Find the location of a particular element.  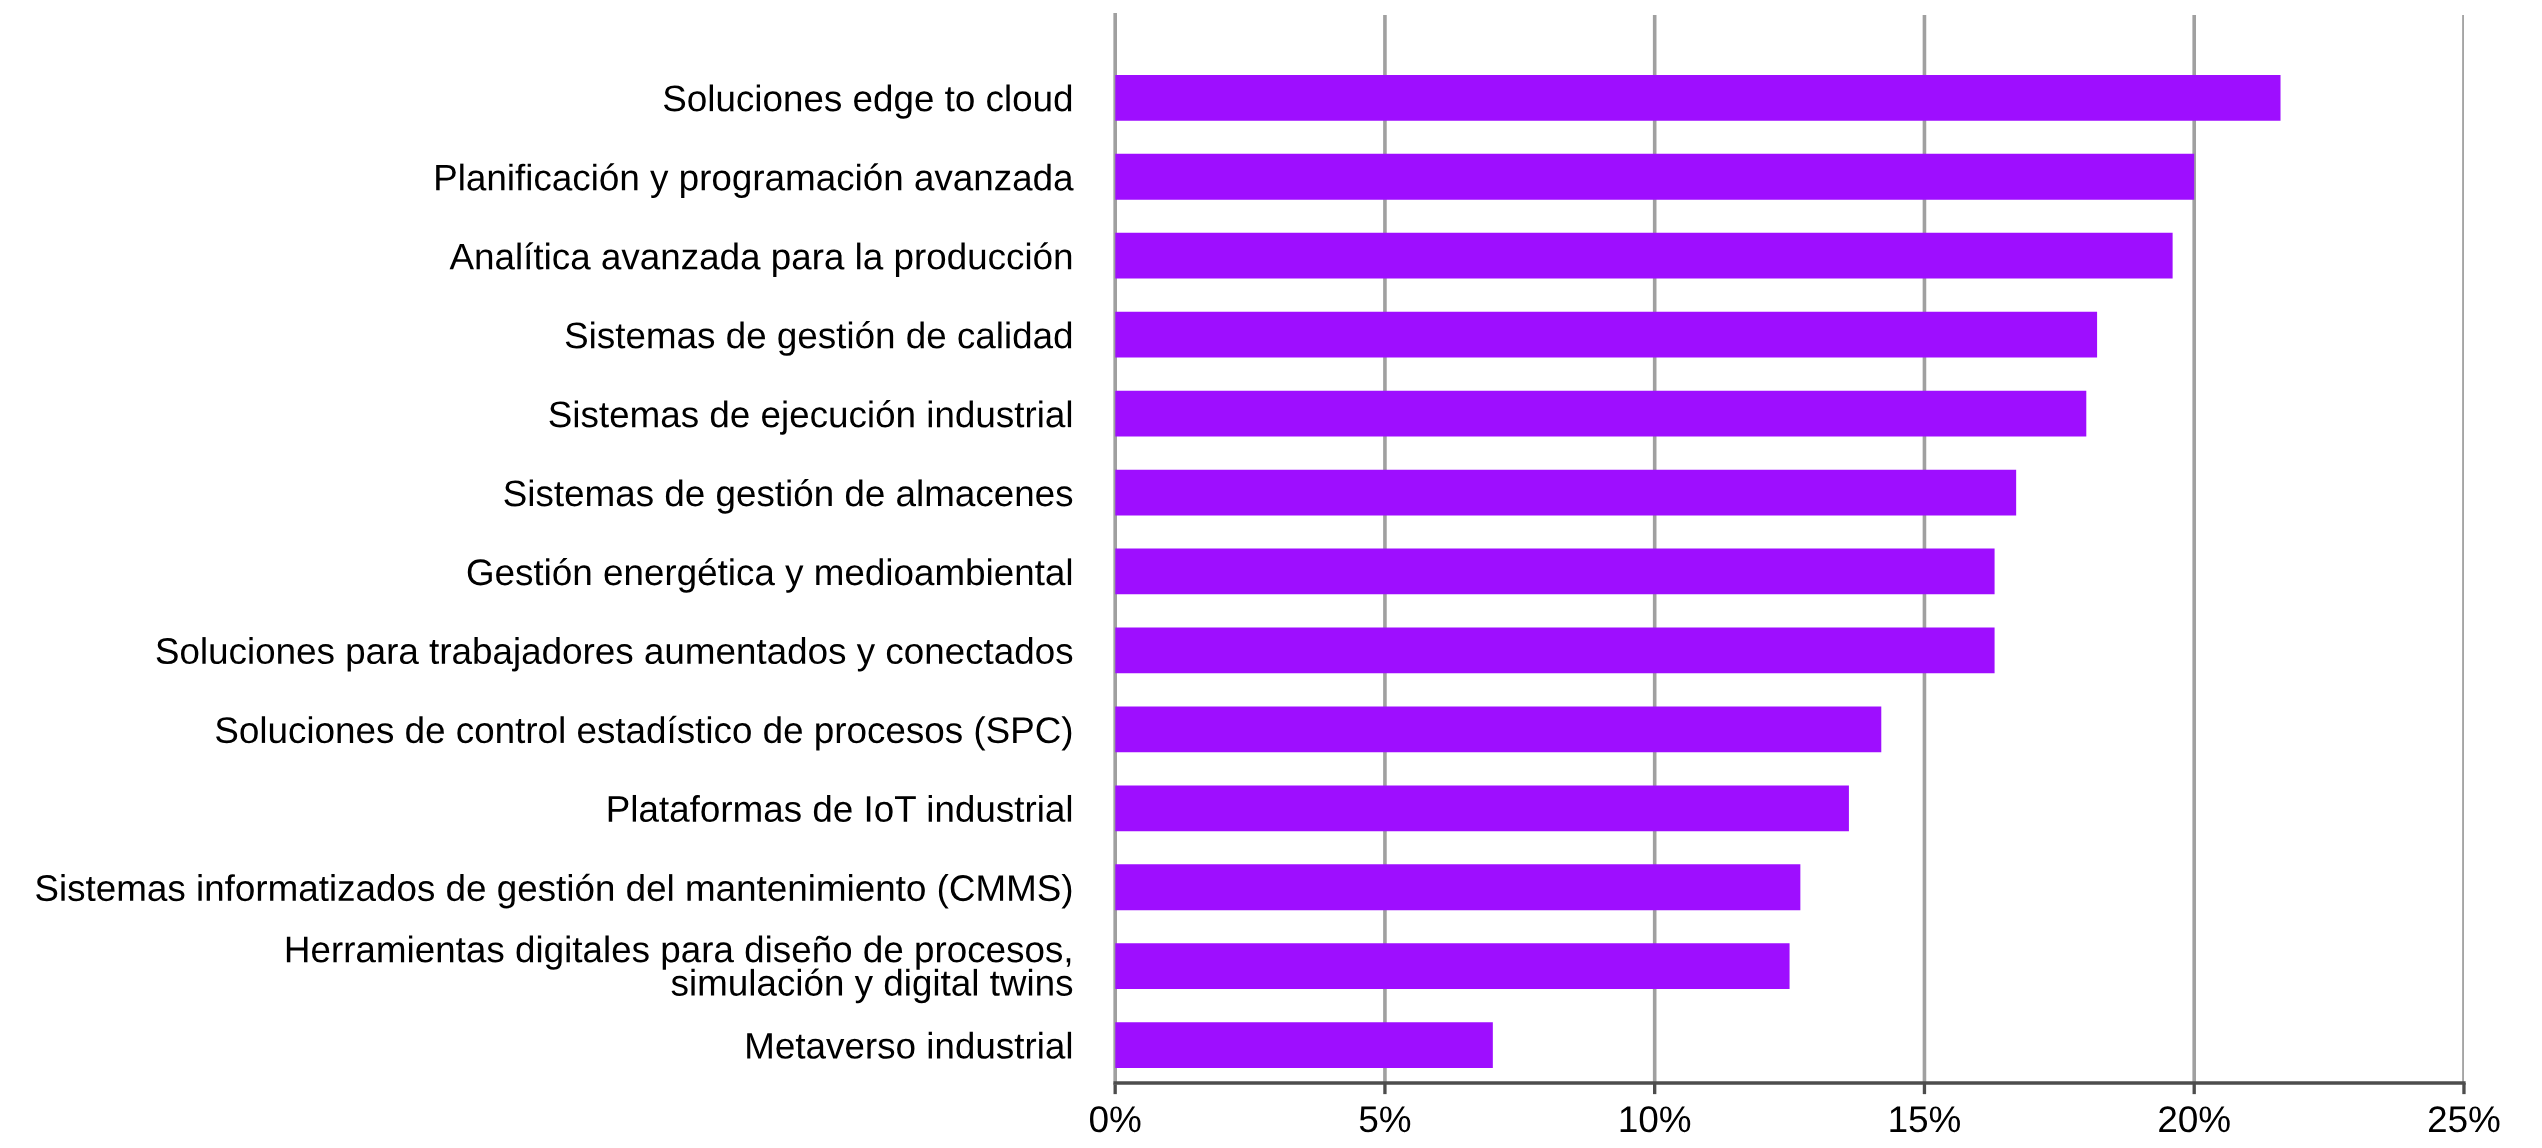

y-tick-label: Herramientas digitales para diseño de procesos, simulación y digital twins is located at coordinates (679, 969).